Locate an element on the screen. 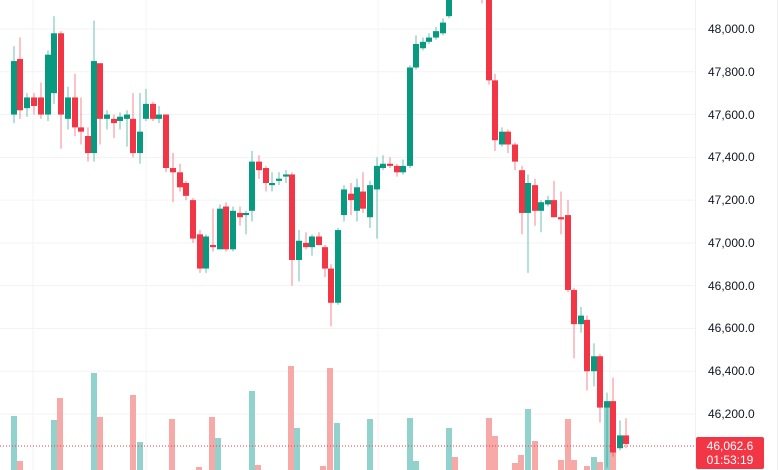 This screenshot has width=780, height=470. price-tick-label: 47,600.0 is located at coordinates (731, 114).